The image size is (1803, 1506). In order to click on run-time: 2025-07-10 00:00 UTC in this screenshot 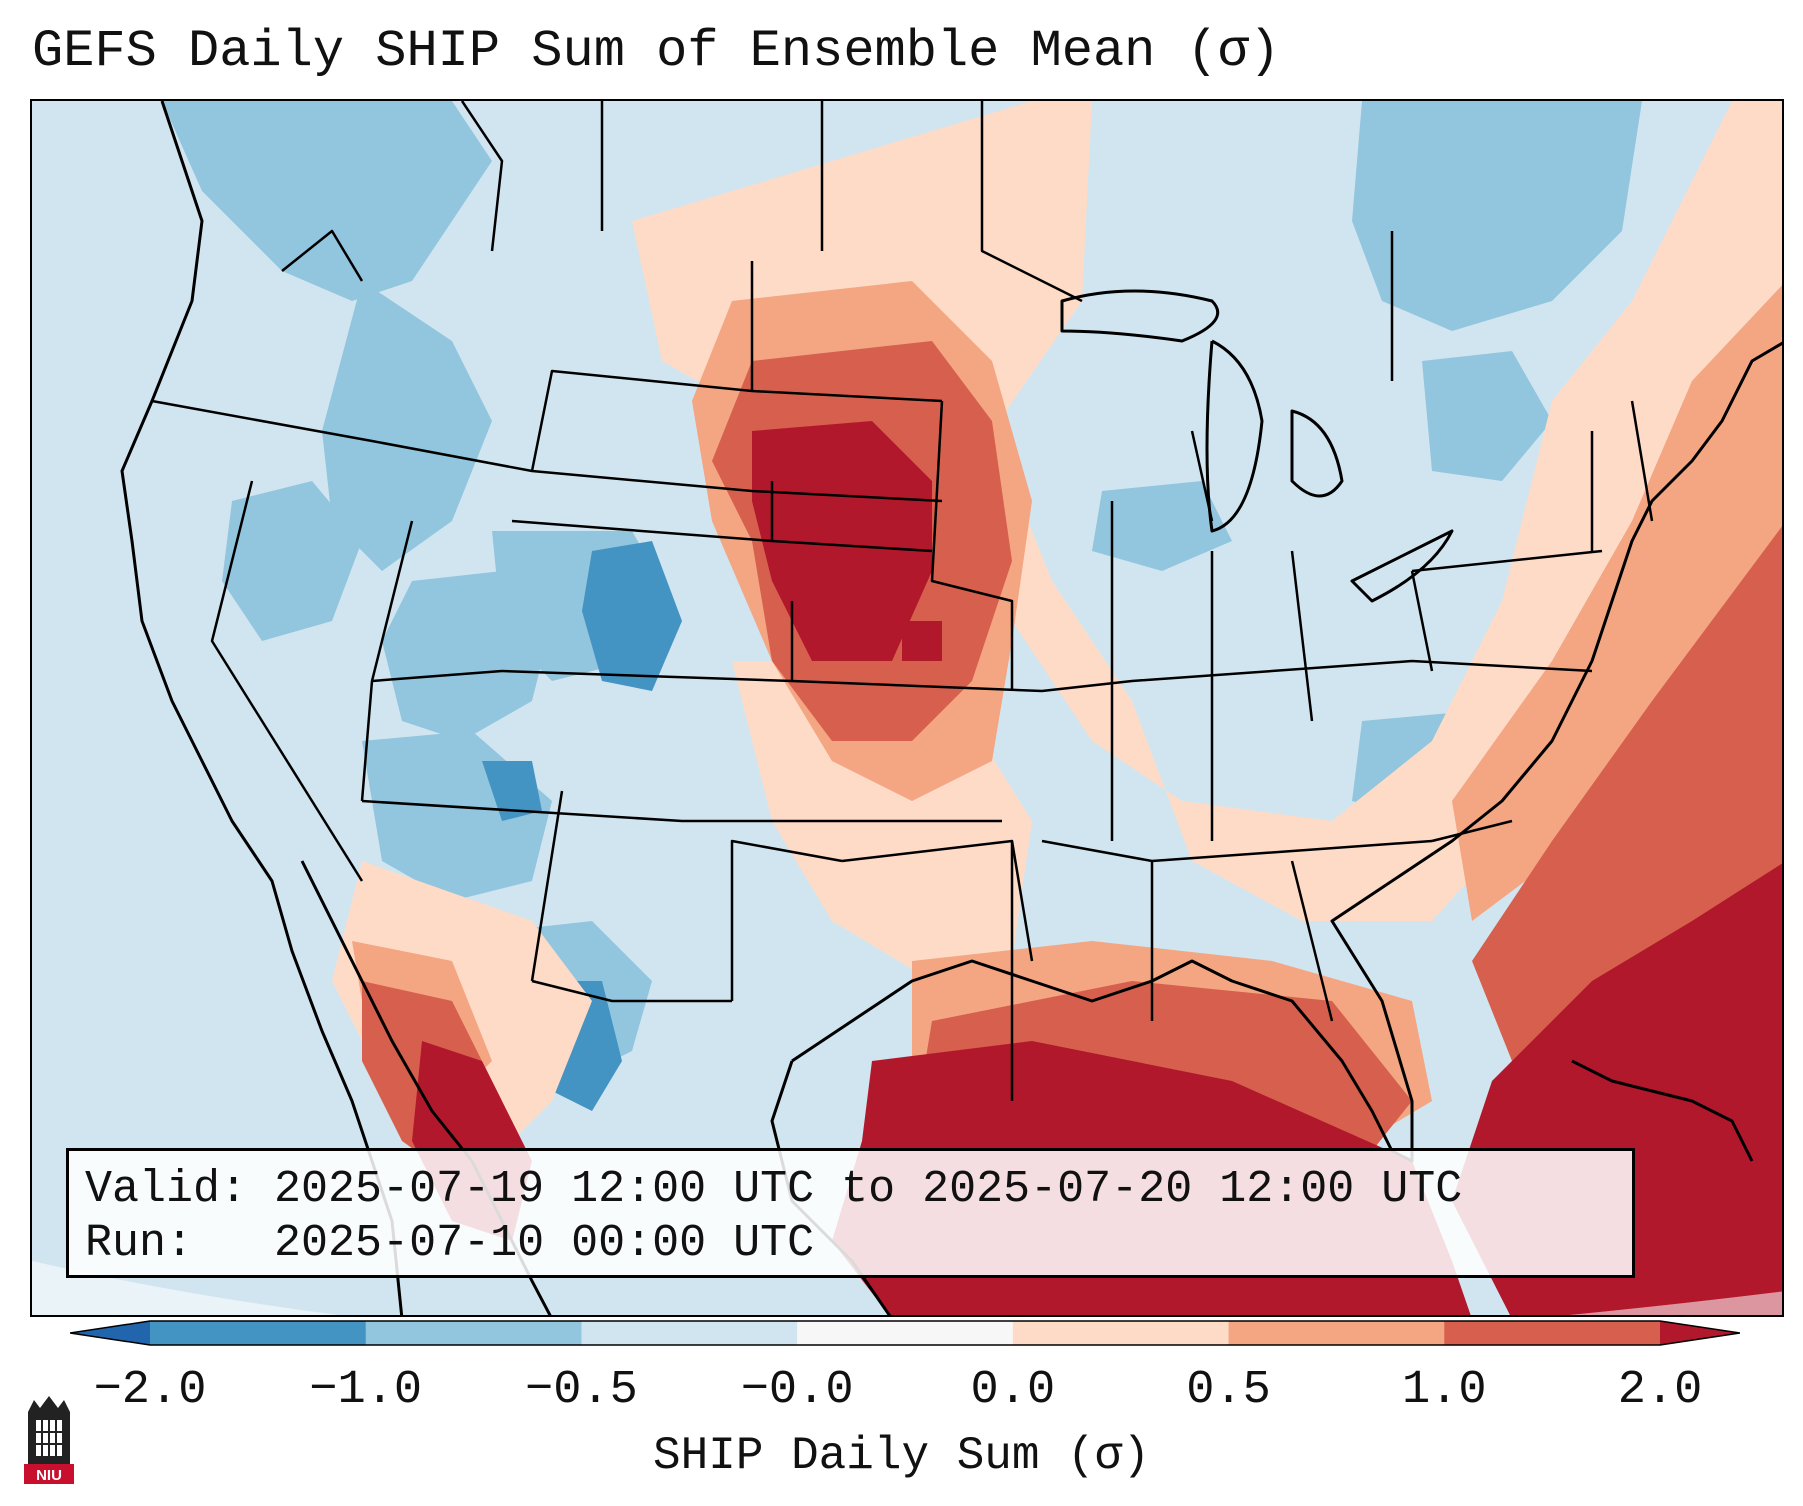, I will do `click(544, 1243)`.